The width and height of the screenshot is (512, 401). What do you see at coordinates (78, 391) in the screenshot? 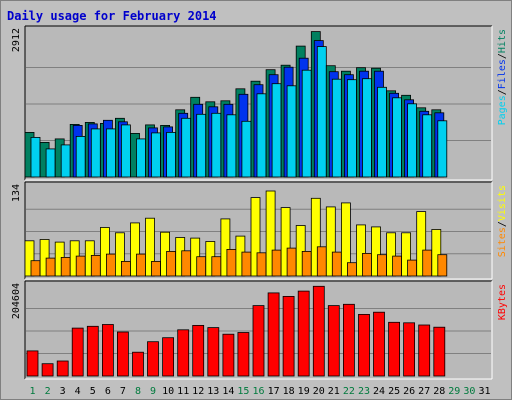
I see `x-tick-label-day-4: 4` at bounding box center [78, 391].